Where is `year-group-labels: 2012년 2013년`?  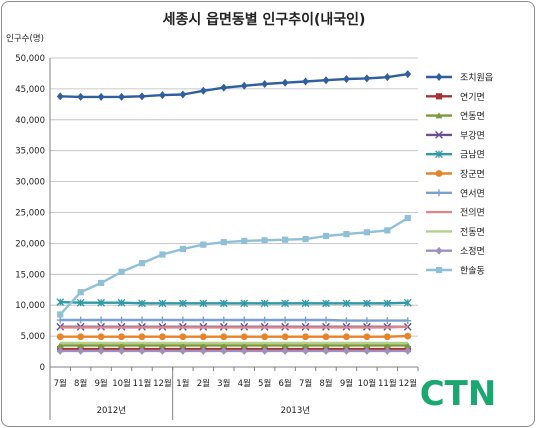 year-group-labels: 2012년 2013년 is located at coordinates (179, 393).